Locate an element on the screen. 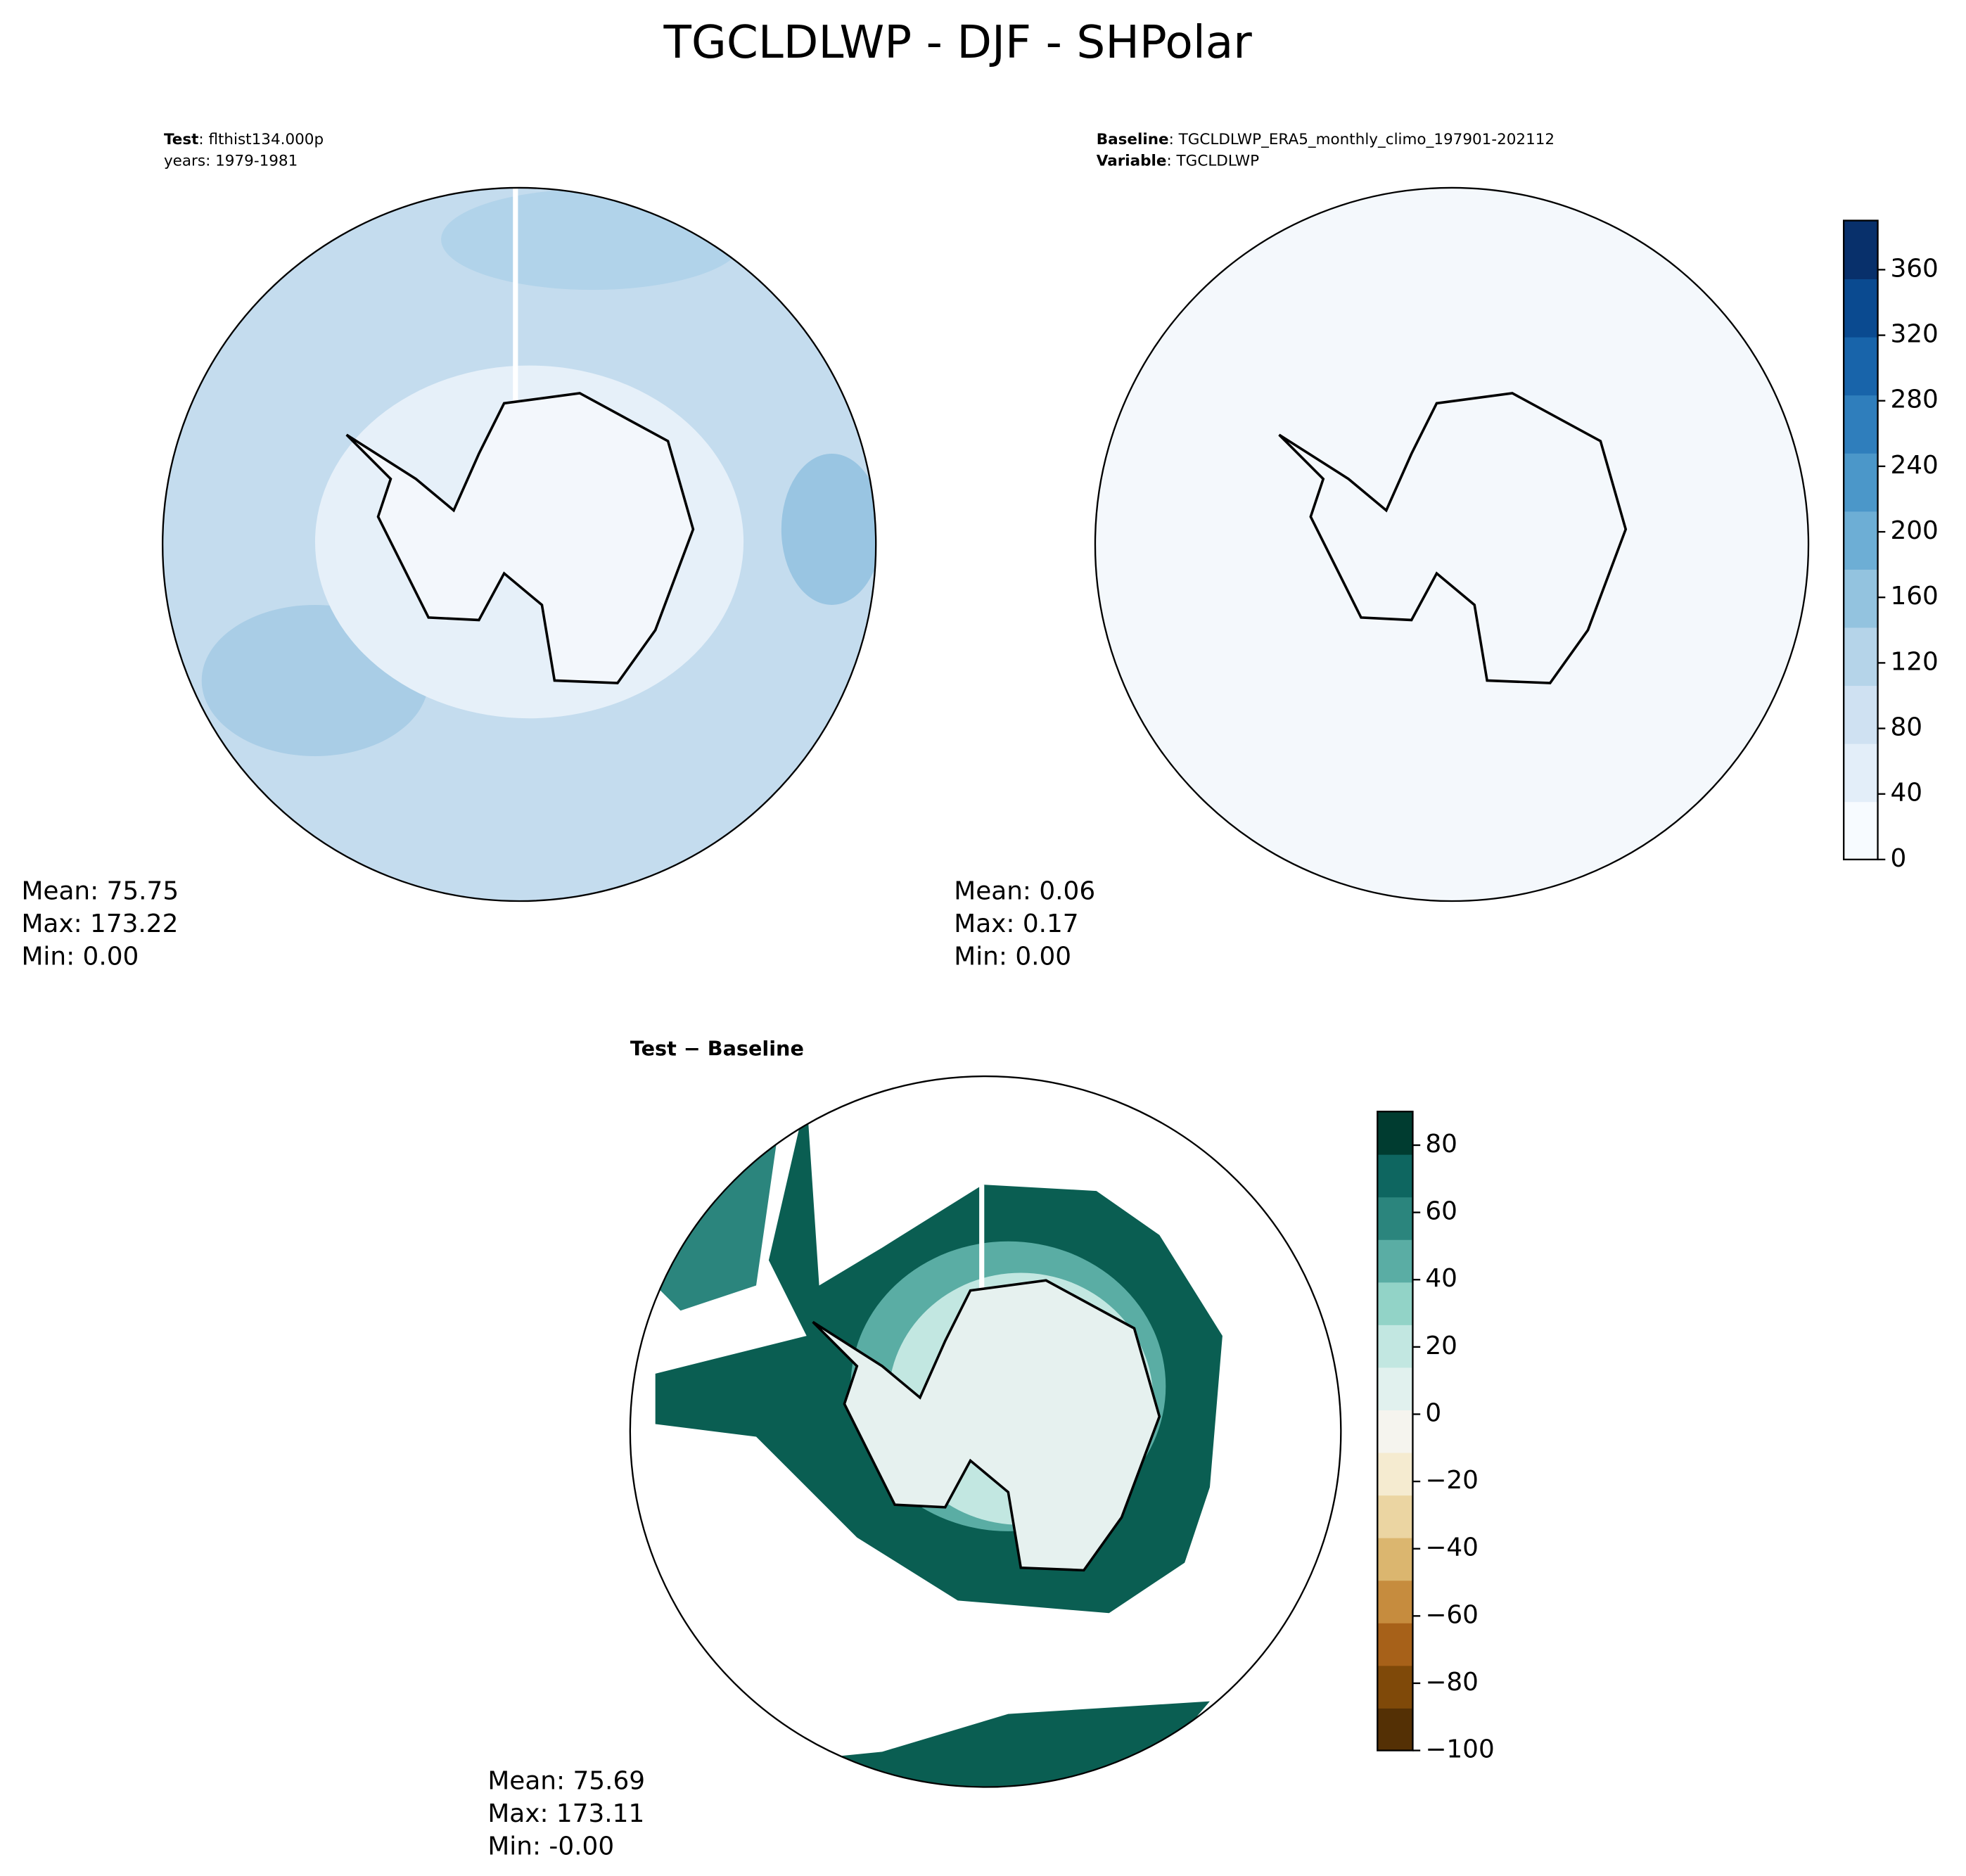  colorbar-tick-label: 200 is located at coordinates (1914, 530).